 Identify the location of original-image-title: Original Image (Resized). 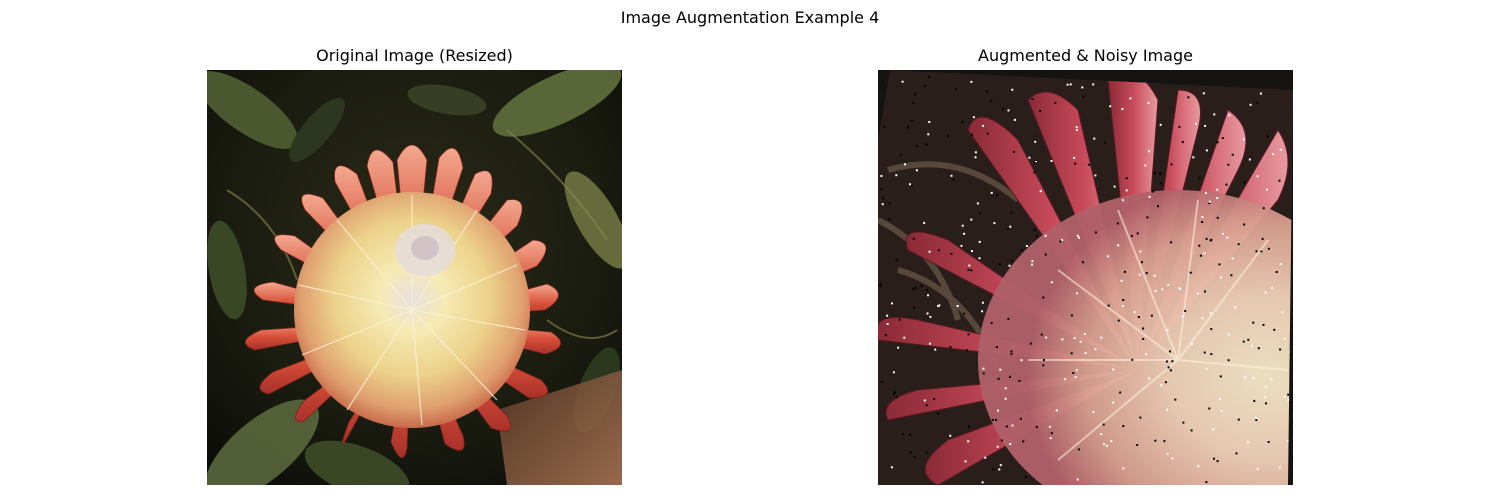
(414, 55).